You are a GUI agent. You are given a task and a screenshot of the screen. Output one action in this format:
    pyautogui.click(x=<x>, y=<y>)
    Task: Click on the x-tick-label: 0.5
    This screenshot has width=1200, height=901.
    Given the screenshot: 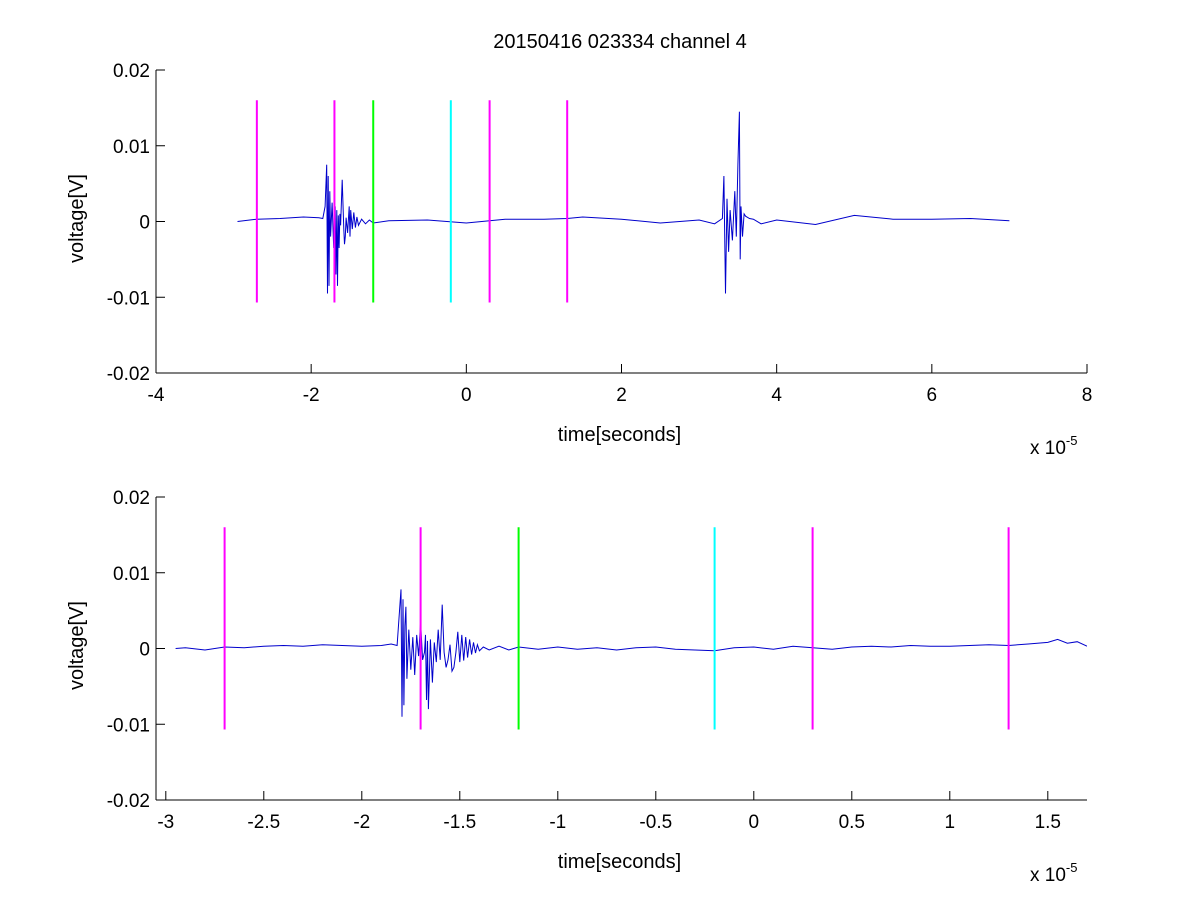 What is the action you would take?
    pyautogui.click(x=852, y=822)
    